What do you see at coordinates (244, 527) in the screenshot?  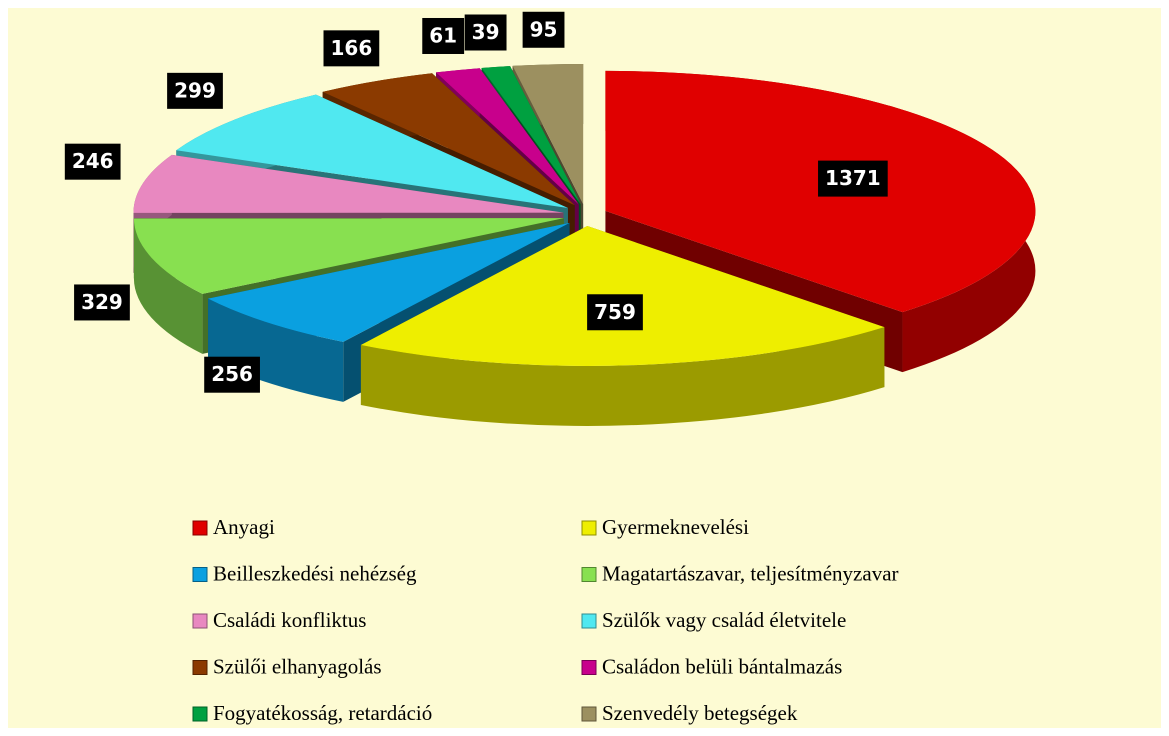 I see `legend-label: Anyagi` at bounding box center [244, 527].